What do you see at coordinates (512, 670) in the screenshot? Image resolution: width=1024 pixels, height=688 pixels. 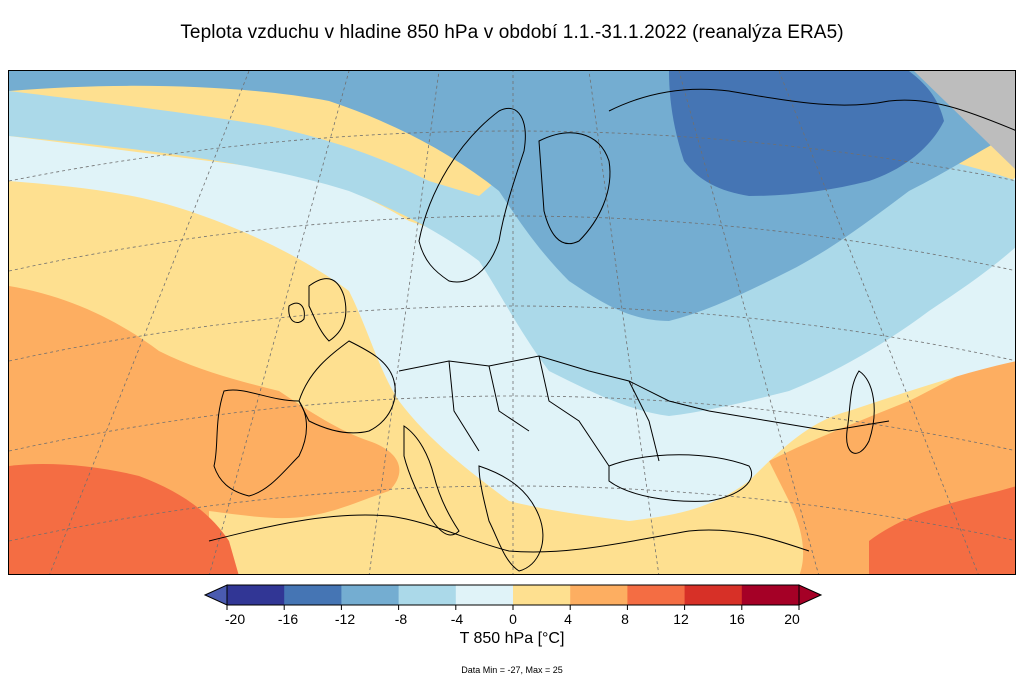 I see `data-range-note: Data Min = -27, Max = 25` at bounding box center [512, 670].